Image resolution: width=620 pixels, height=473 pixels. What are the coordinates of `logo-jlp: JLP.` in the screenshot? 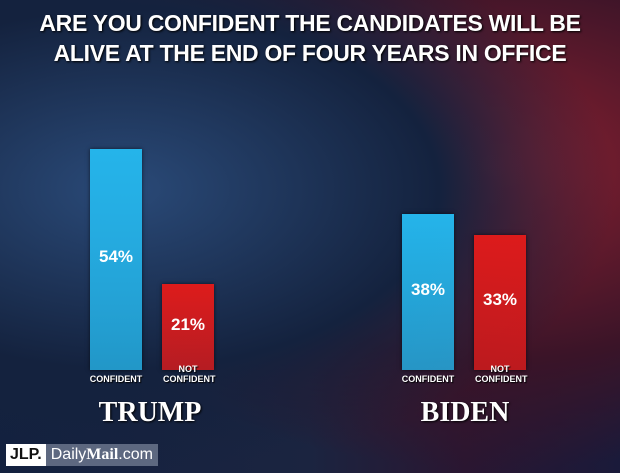 It's located at (26, 455).